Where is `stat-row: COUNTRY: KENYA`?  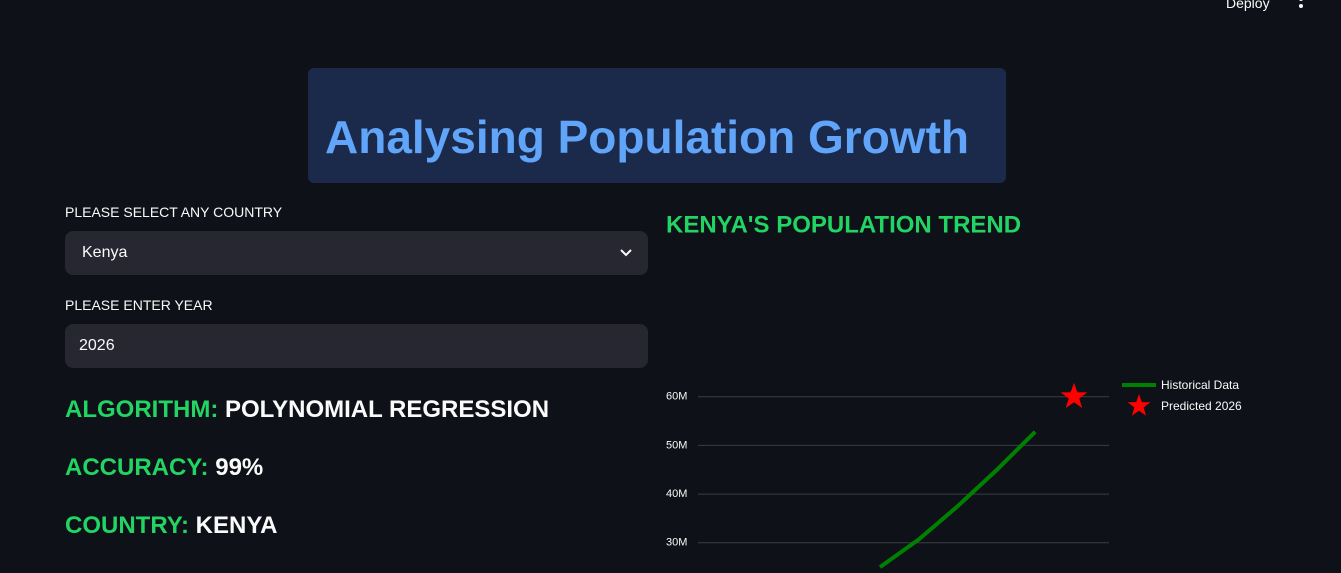 stat-row: COUNTRY: KENYA is located at coordinates (171, 526).